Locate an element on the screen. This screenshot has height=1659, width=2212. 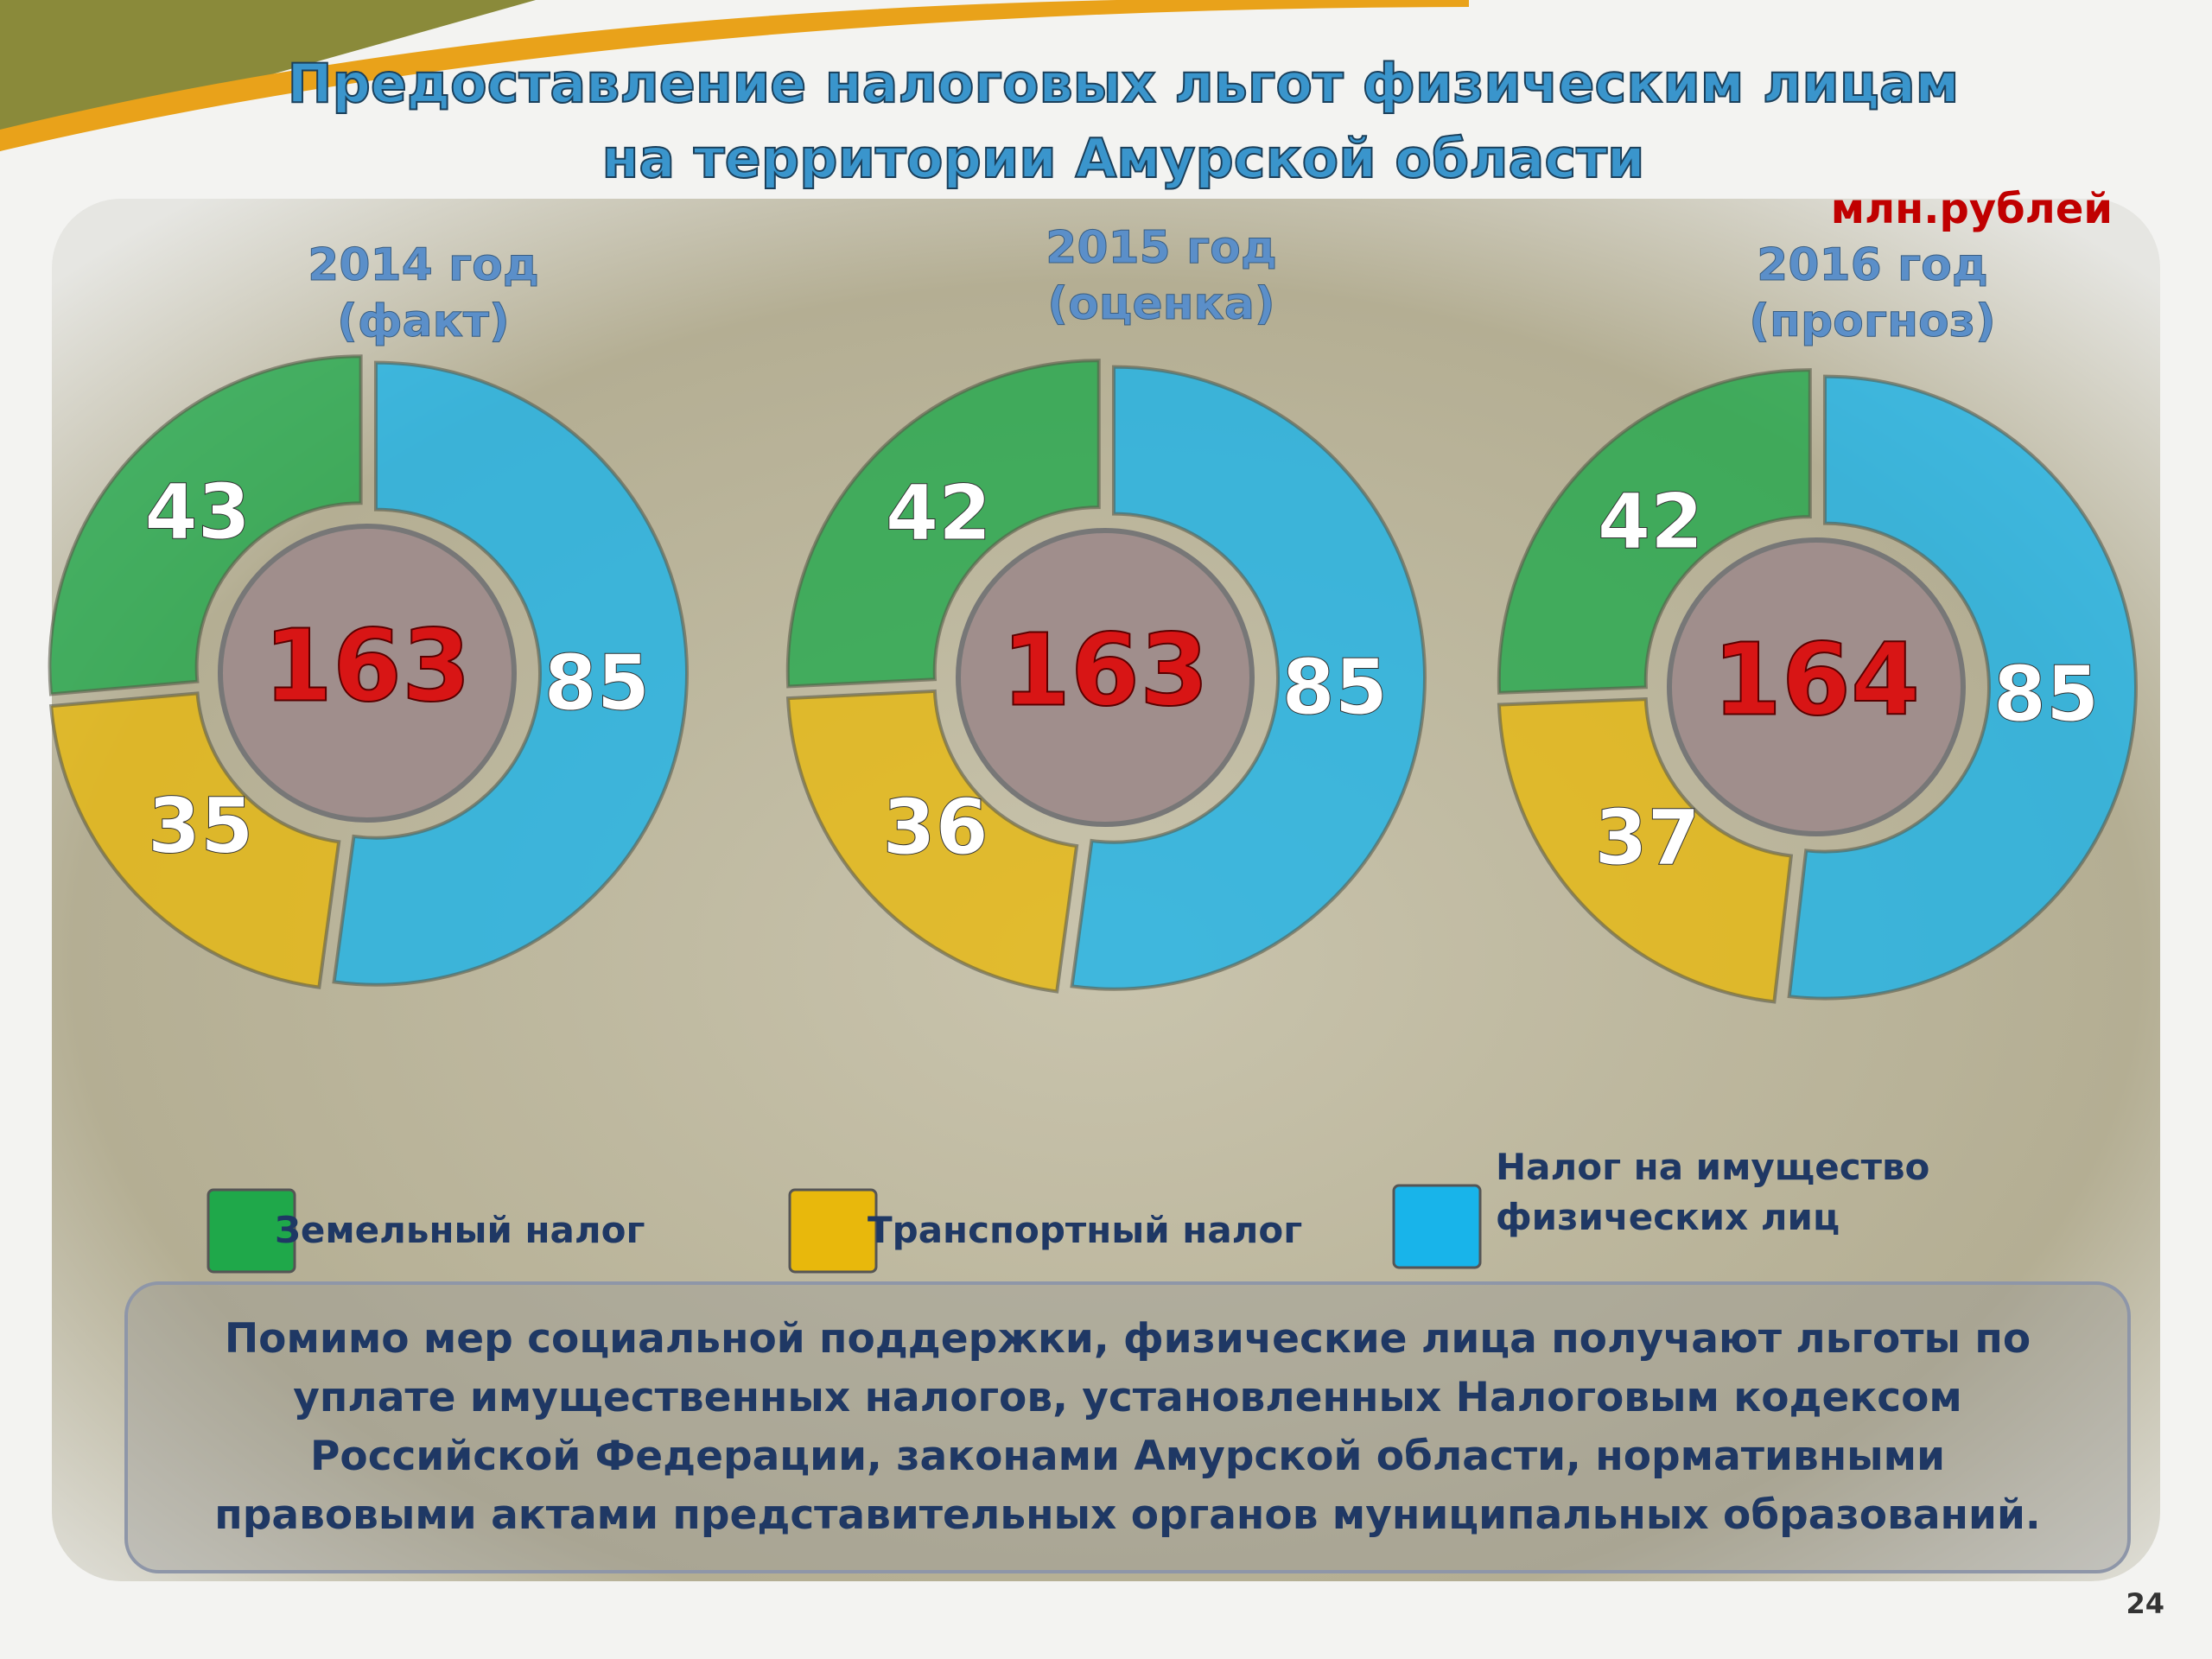
value-label: 43 is located at coordinates (197, 511).